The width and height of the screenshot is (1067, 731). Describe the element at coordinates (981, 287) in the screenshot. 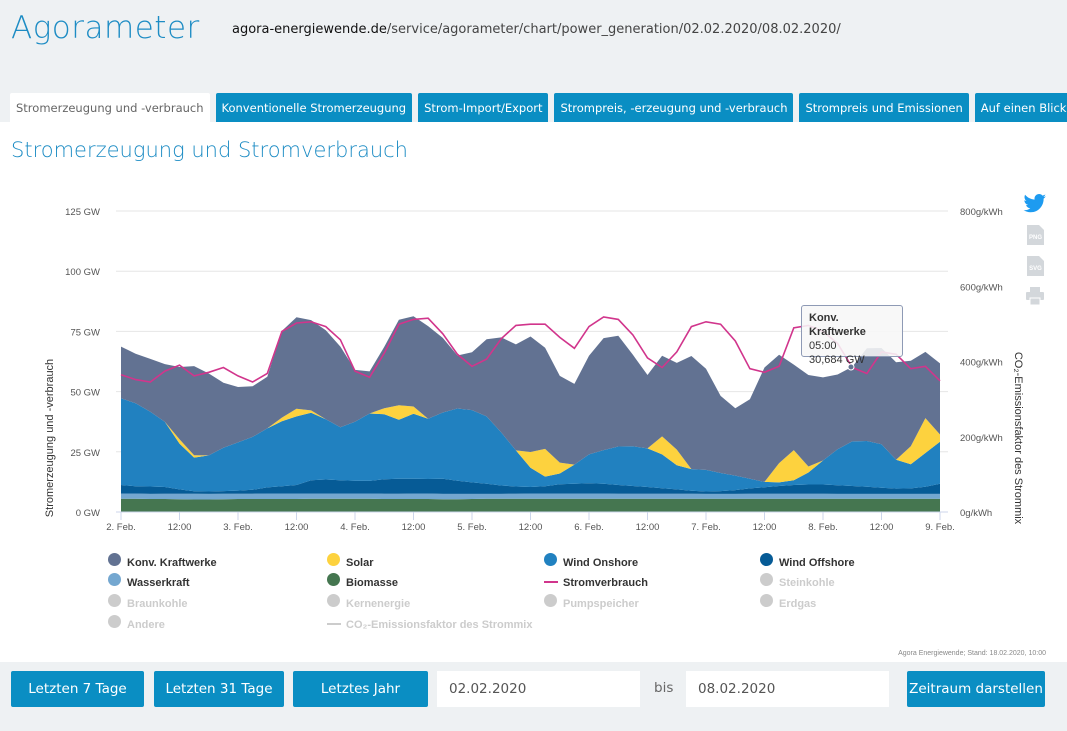

I see `y-right-tick-label: 600g/kWh` at that location.